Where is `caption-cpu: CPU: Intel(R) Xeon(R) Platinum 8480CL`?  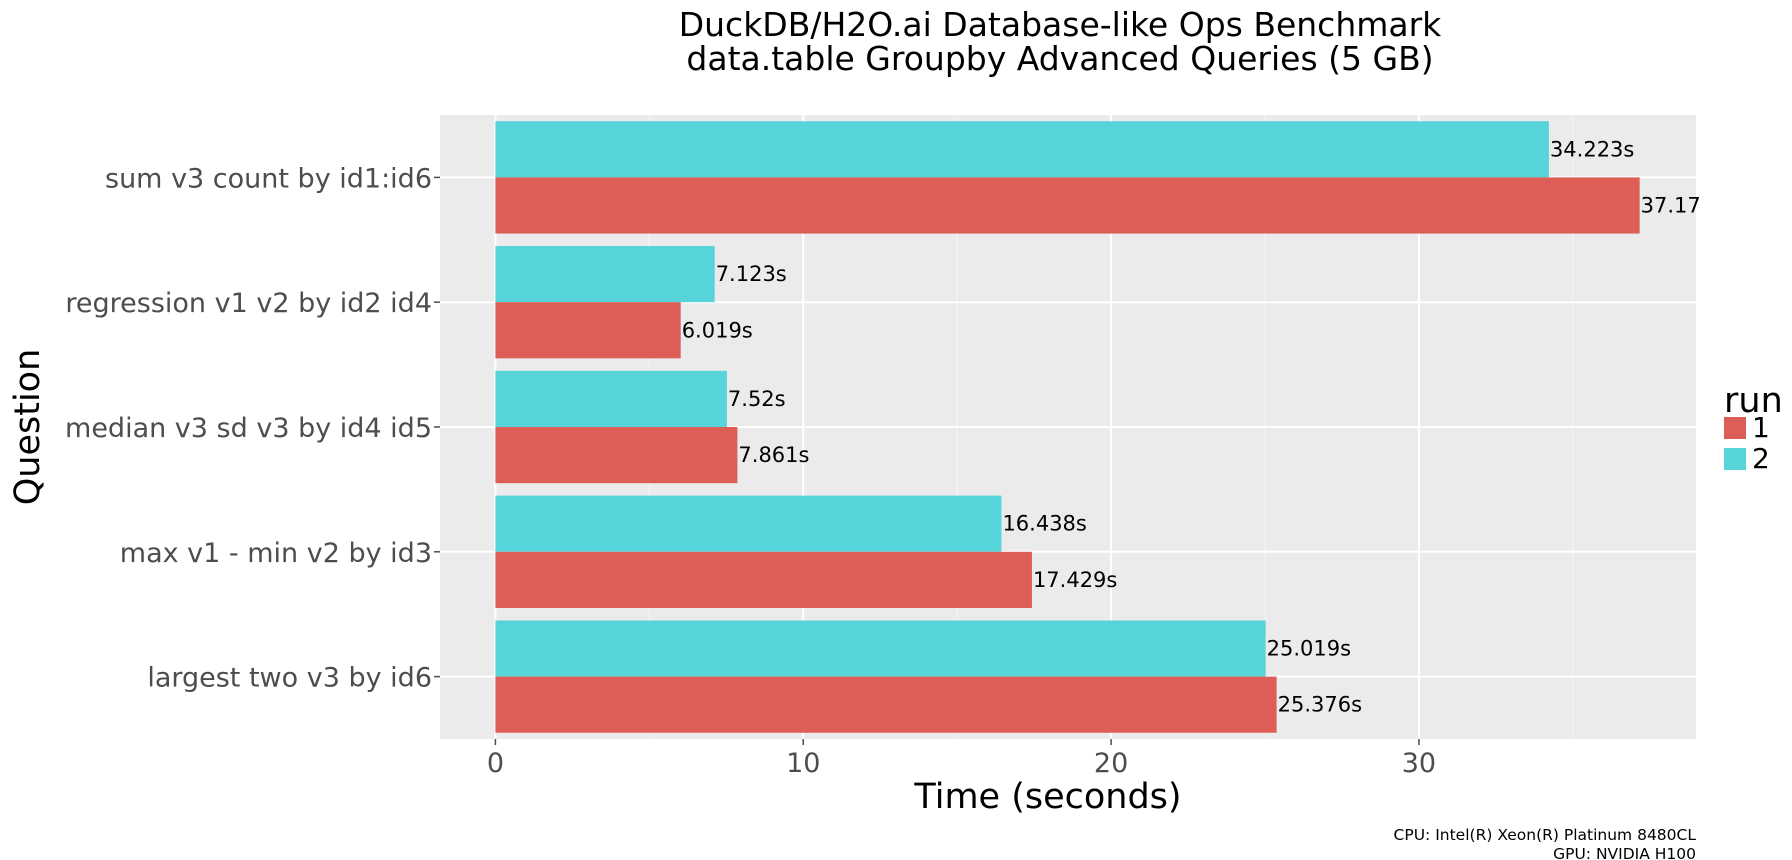 caption-cpu: CPU: Intel(R) Xeon(R) Platinum 8480CL is located at coordinates (1545, 835).